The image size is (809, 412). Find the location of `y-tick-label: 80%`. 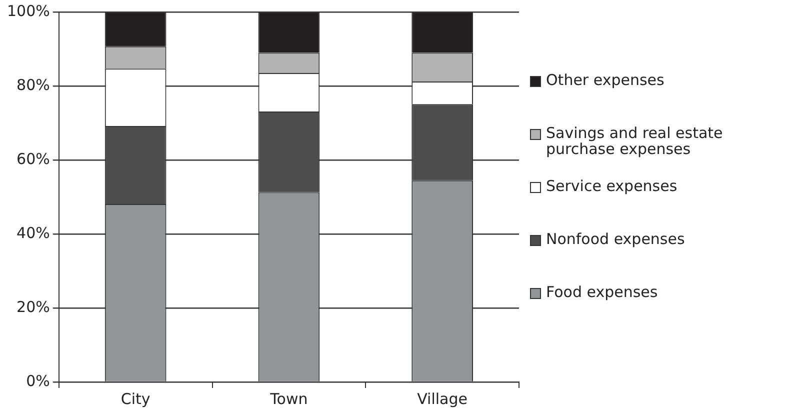

y-tick-label: 80% is located at coordinates (33, 85).